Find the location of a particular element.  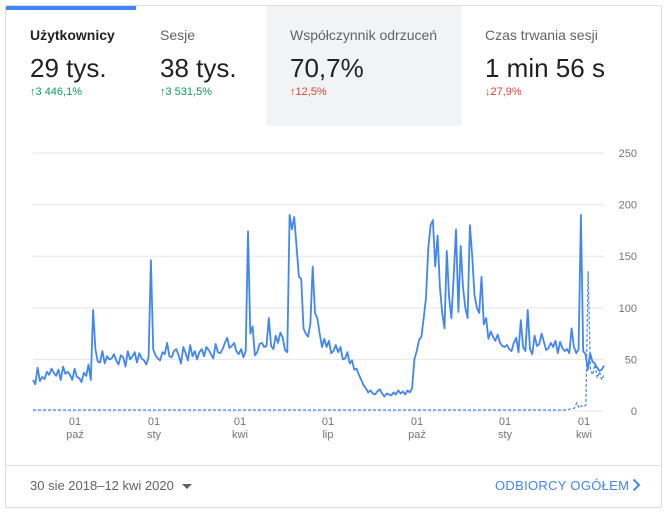

tab-selected-indicator is located at coordinates (71, 8).